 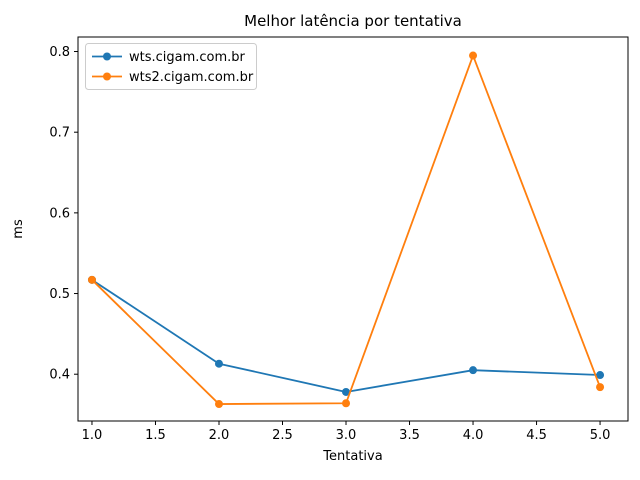 What do you see at coordinates (473, 435) in the screenshot?
I see `x-tick-label: 4.0` at bounding box center [473, 435].